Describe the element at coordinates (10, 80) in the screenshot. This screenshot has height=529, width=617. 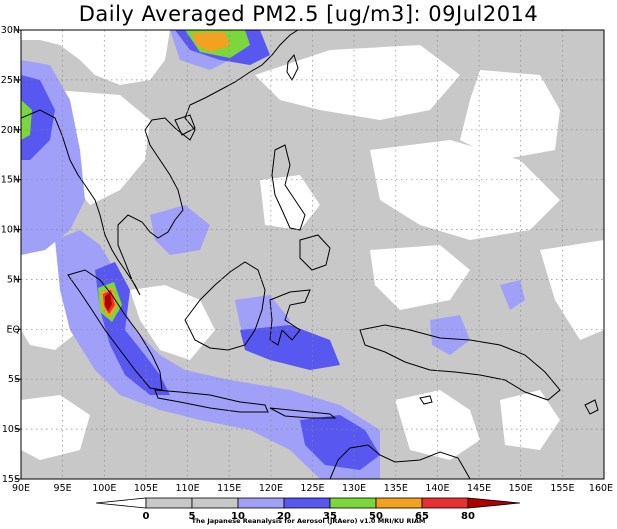
I see `lat-label: 25N` at that location.